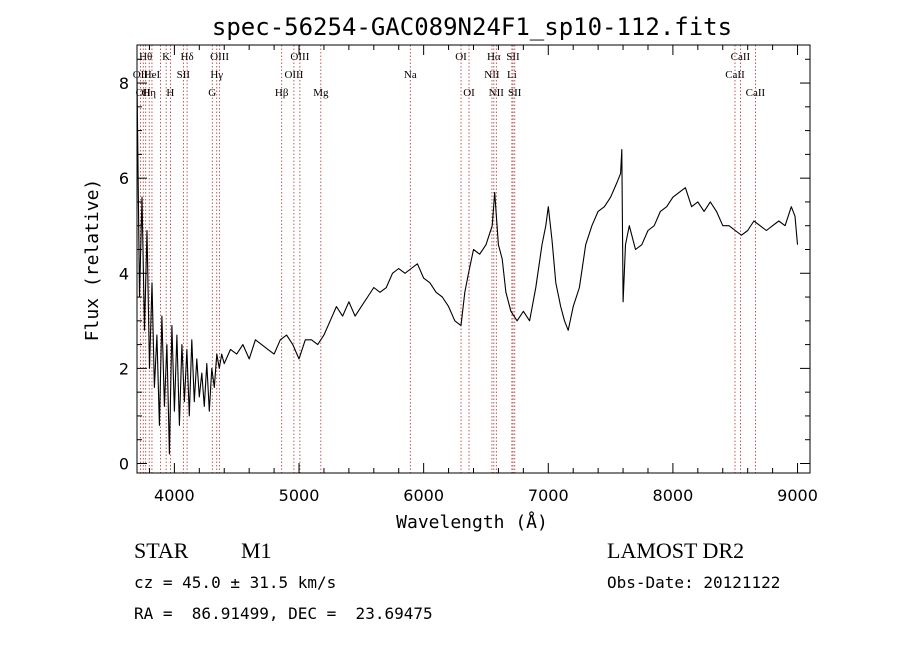  I want to click on y-tick-label-2: 2, so click(124, 368).